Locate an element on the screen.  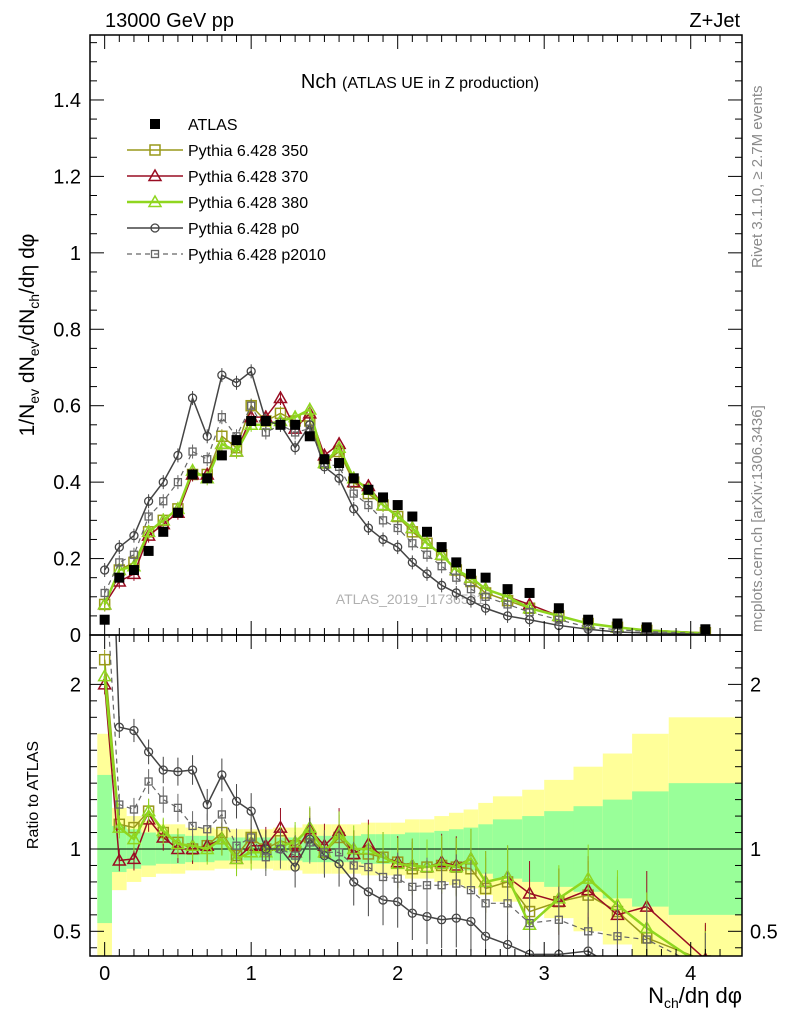
xtick-label-0: 0 is located at coordinates (104, 974).